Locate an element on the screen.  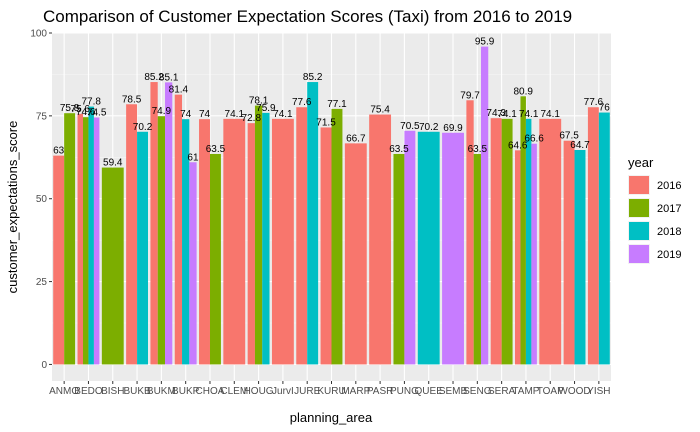
data-label-PASR-2016: 75.4 is located at coordinates (380, 110).